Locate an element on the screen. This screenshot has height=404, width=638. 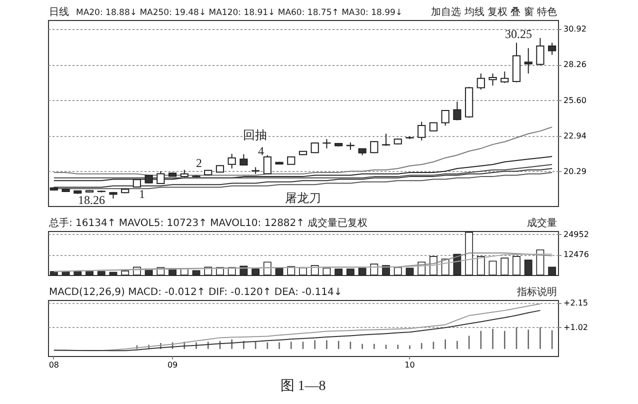
x-tick-label: 10 is located at coordinates (409, 365).